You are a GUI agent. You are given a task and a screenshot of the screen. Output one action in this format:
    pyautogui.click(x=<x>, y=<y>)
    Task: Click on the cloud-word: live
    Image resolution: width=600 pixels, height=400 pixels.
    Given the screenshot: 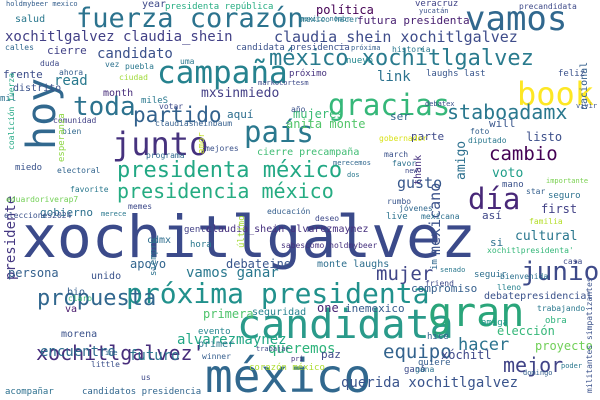 What is the action you would take?
    pyautogui.click(x=397, y=217)
    